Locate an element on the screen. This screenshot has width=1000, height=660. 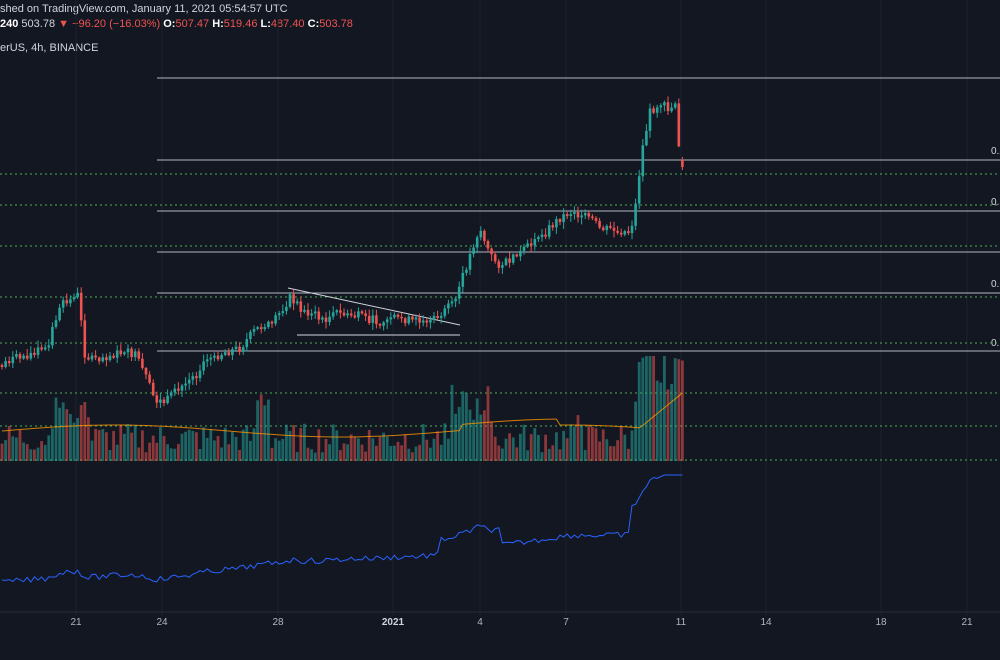
time-axis-tick-label: 4 is located at coordinates (480, 622).